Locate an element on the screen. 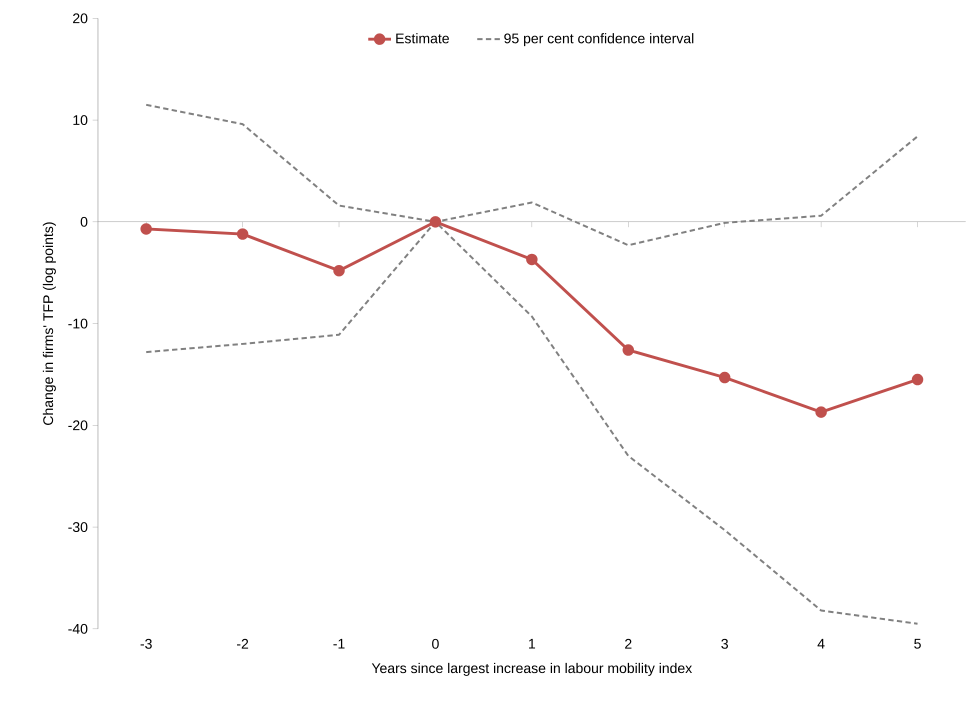  x-tick-label: 1 is located at coordinates (532, 643).